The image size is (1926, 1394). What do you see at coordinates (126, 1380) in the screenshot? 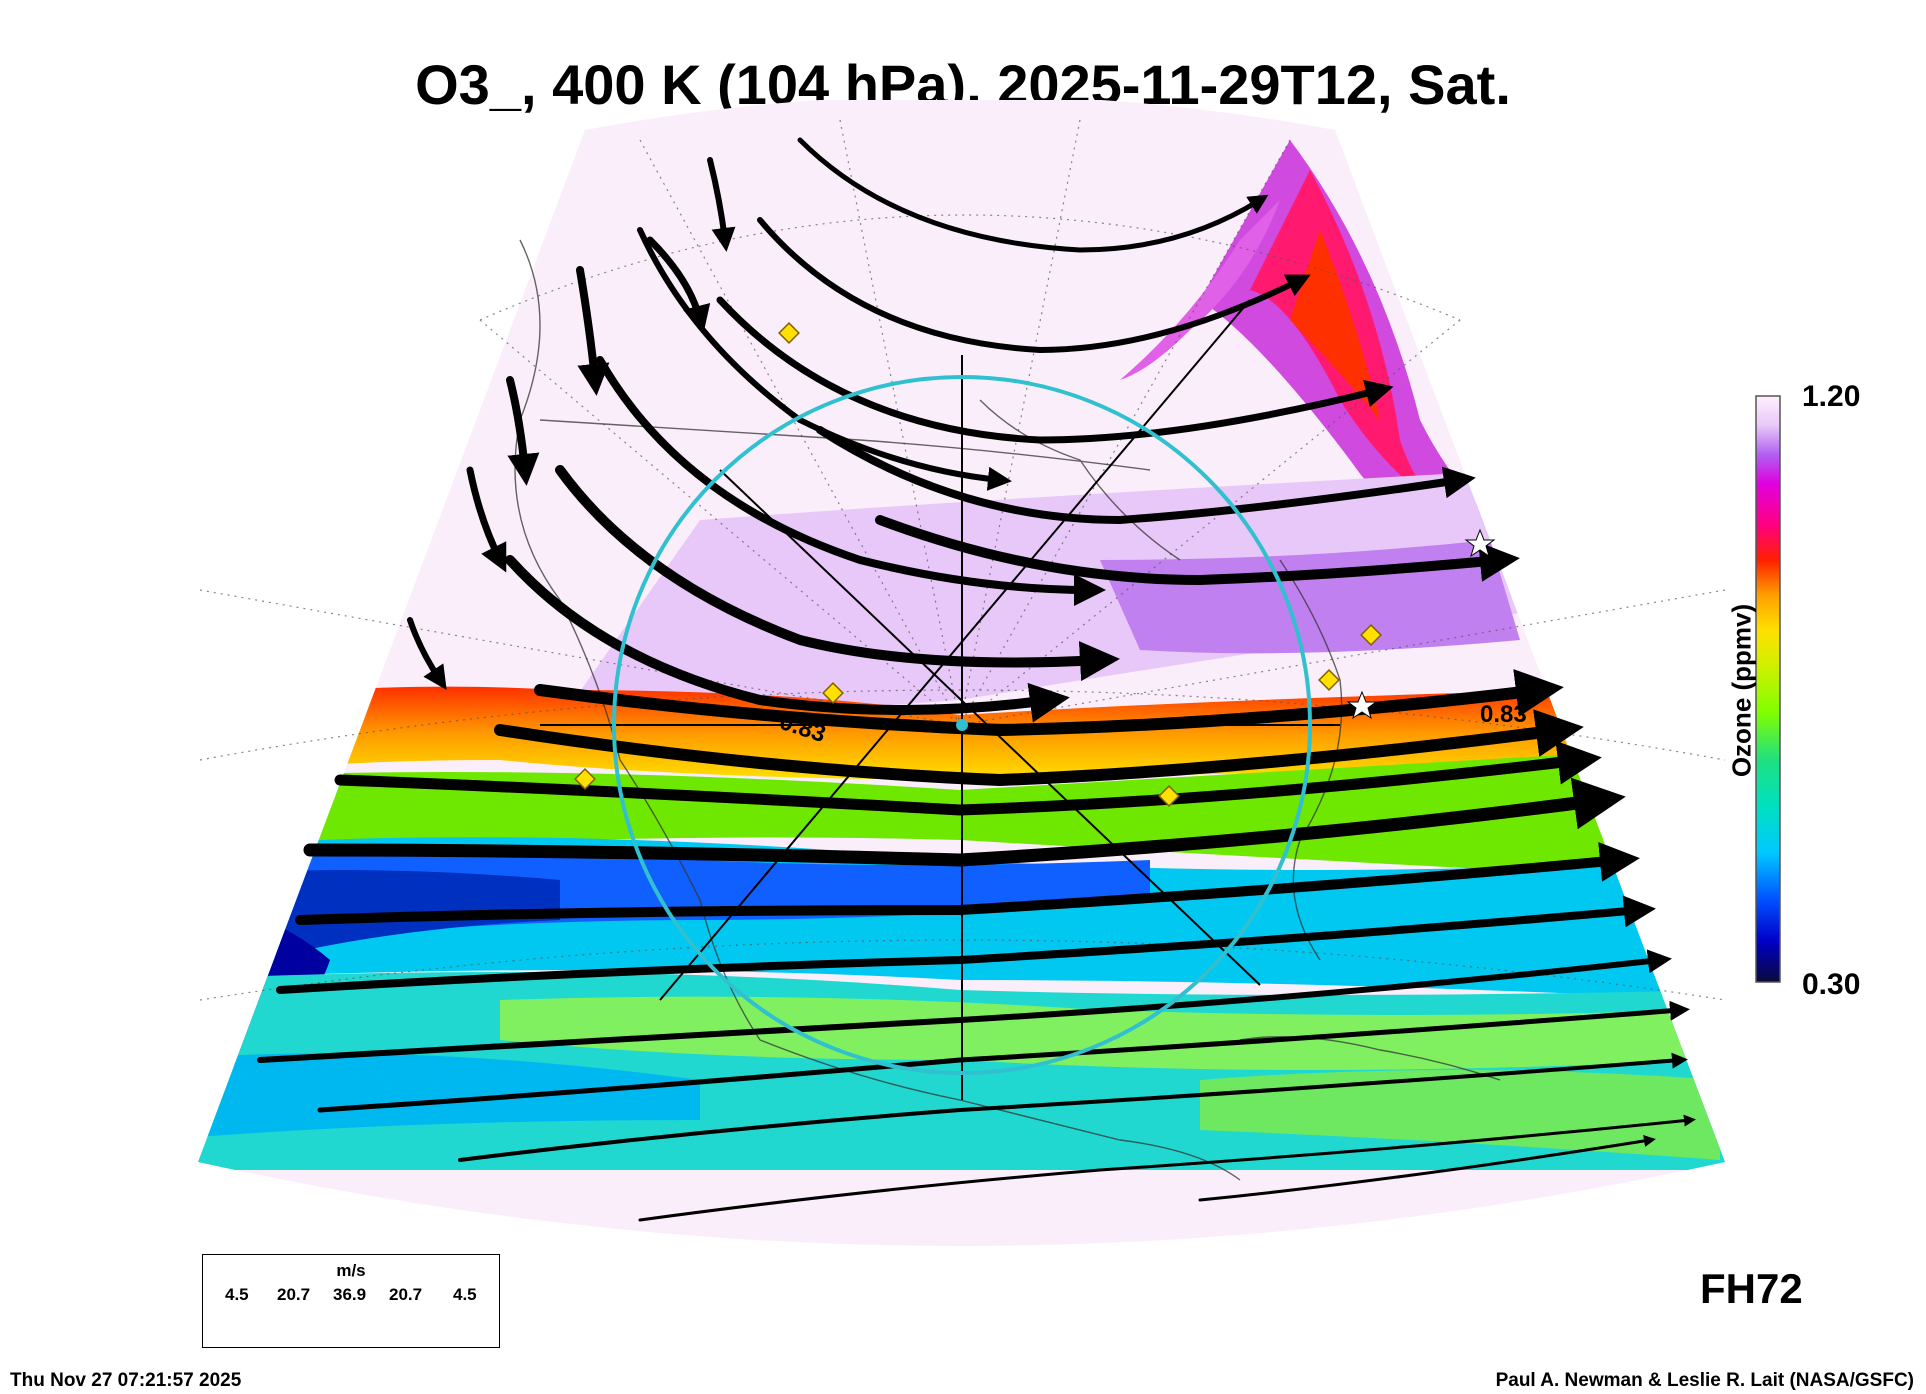
I see `footer-timestamp: Thu Nov 27 07:21:57 2025` at bounding box center [126, 1380].